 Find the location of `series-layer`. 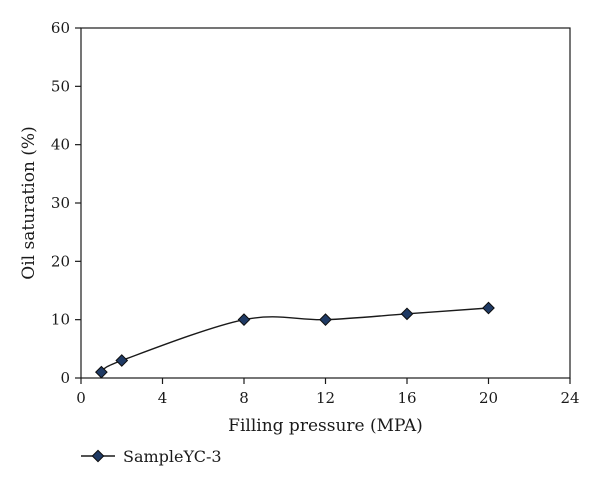

series-layer is located at coordinates (295, 340).